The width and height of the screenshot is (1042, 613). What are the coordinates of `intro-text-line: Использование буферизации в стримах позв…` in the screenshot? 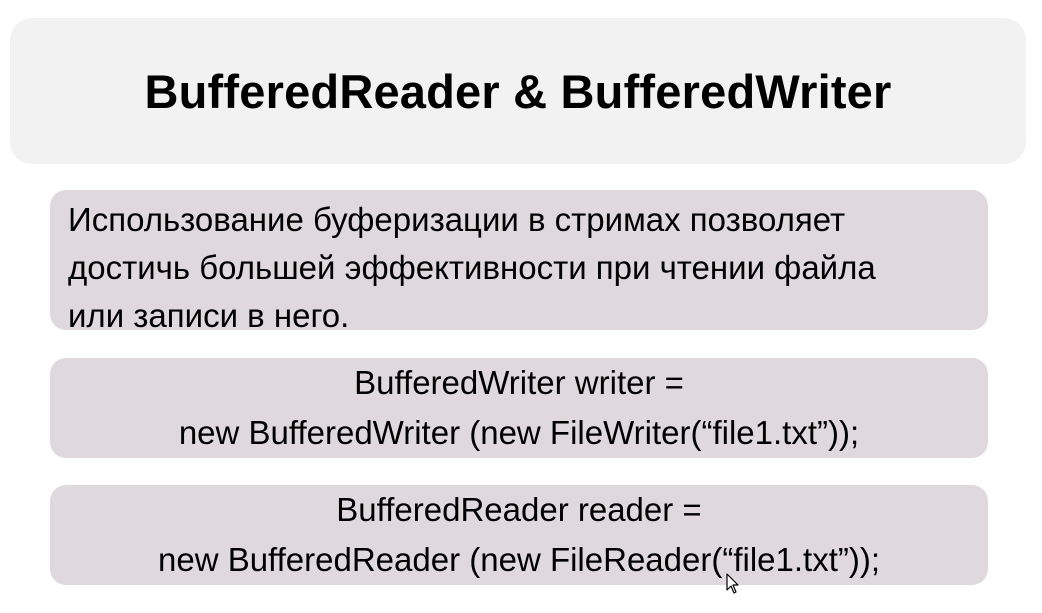 It's located at (457, 219).